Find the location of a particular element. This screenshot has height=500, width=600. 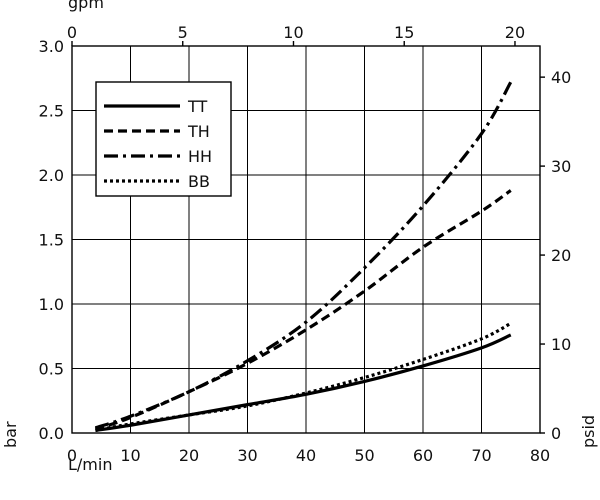

legend-label-hh: HH is located at coordinates (200, 156).